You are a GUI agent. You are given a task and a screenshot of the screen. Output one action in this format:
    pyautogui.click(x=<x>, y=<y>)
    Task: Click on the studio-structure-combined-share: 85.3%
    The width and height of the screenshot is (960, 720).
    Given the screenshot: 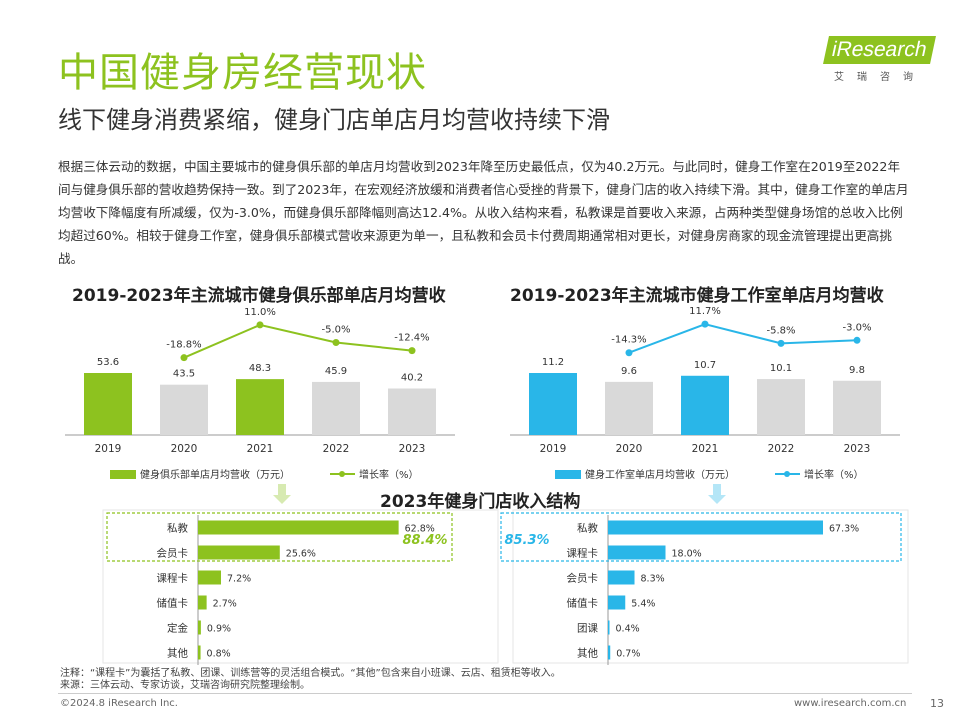 What is the action you would take?
    pyautogui.click(x=526, y=540)
    